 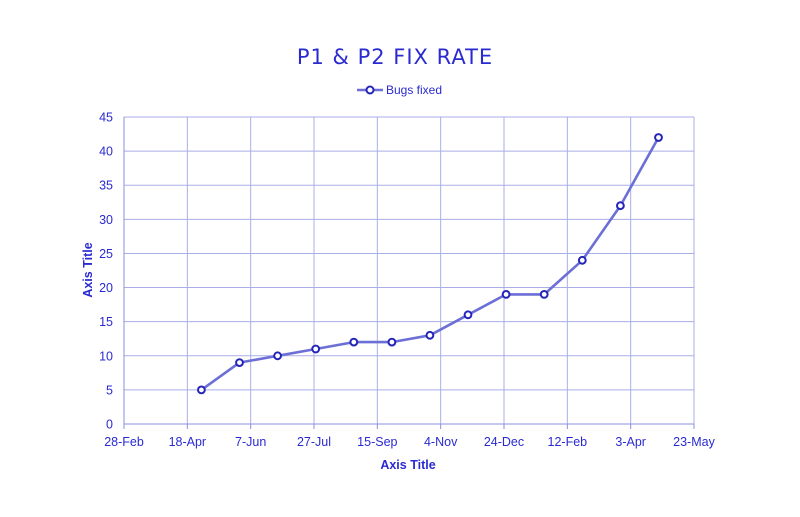 I want to click on legend-label: Bugs fixed, so click(x=414, y=90).